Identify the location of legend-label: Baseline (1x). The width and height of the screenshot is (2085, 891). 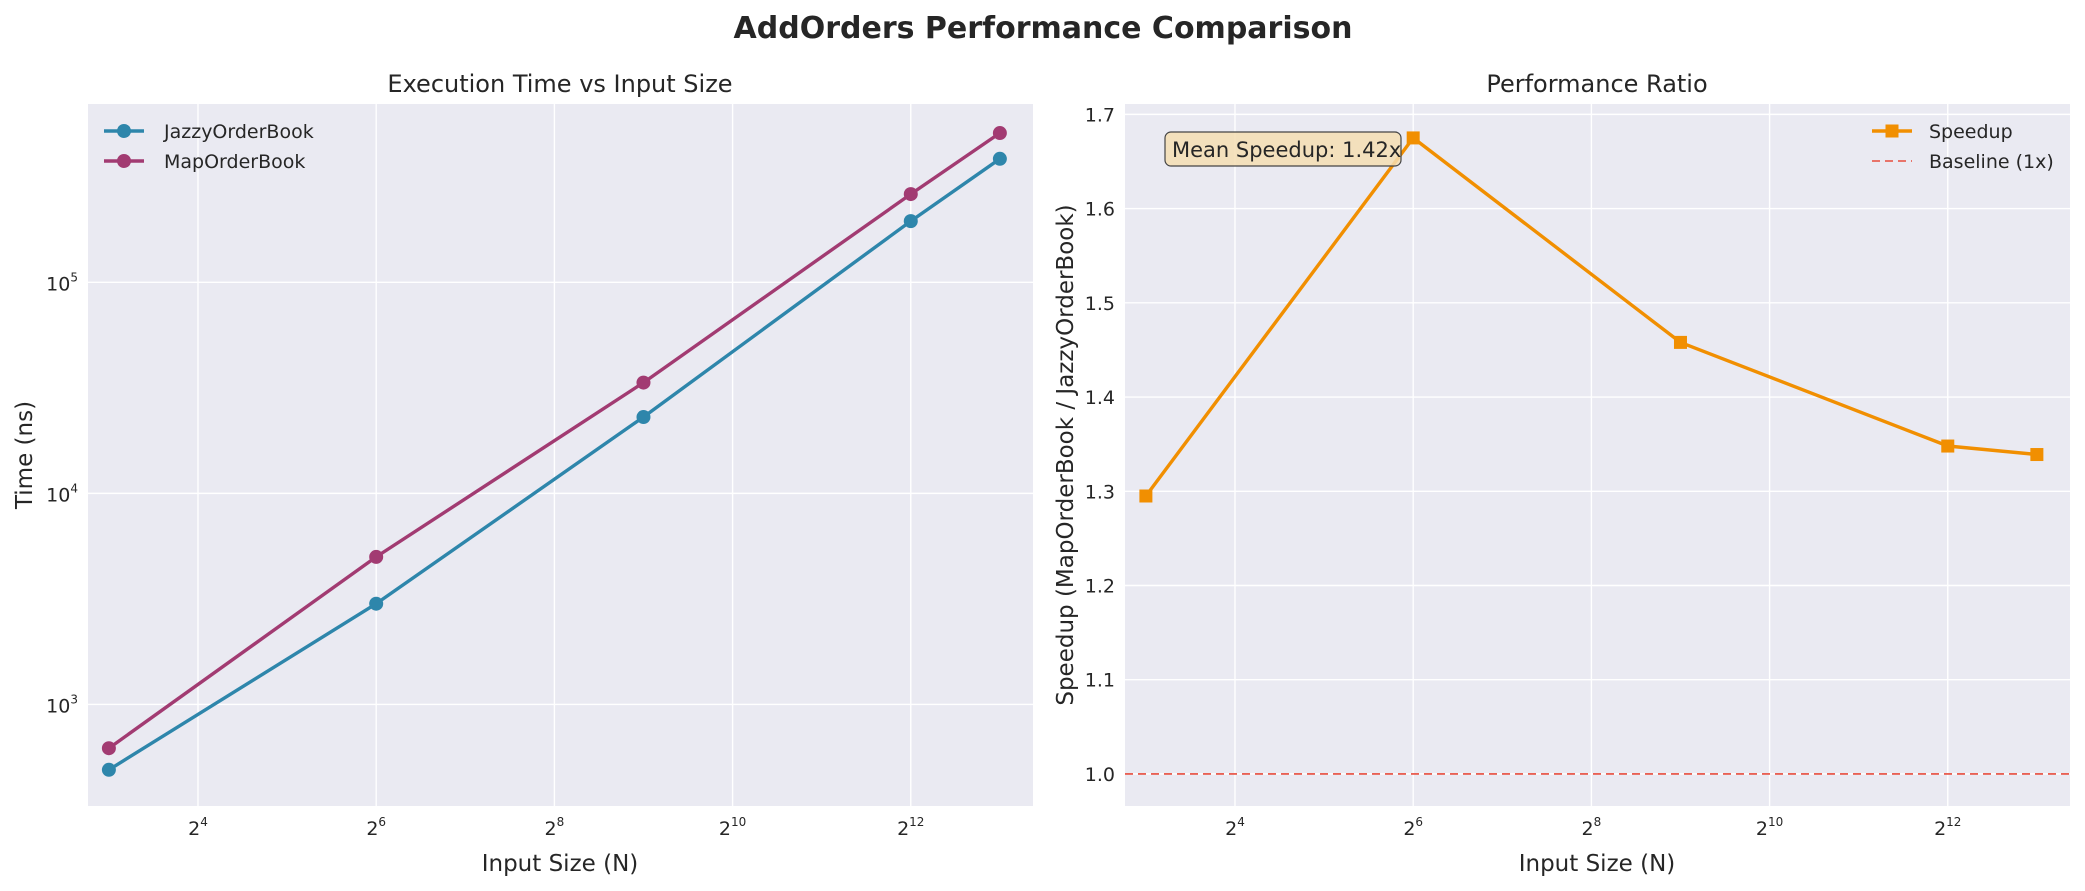
(1991, 162).